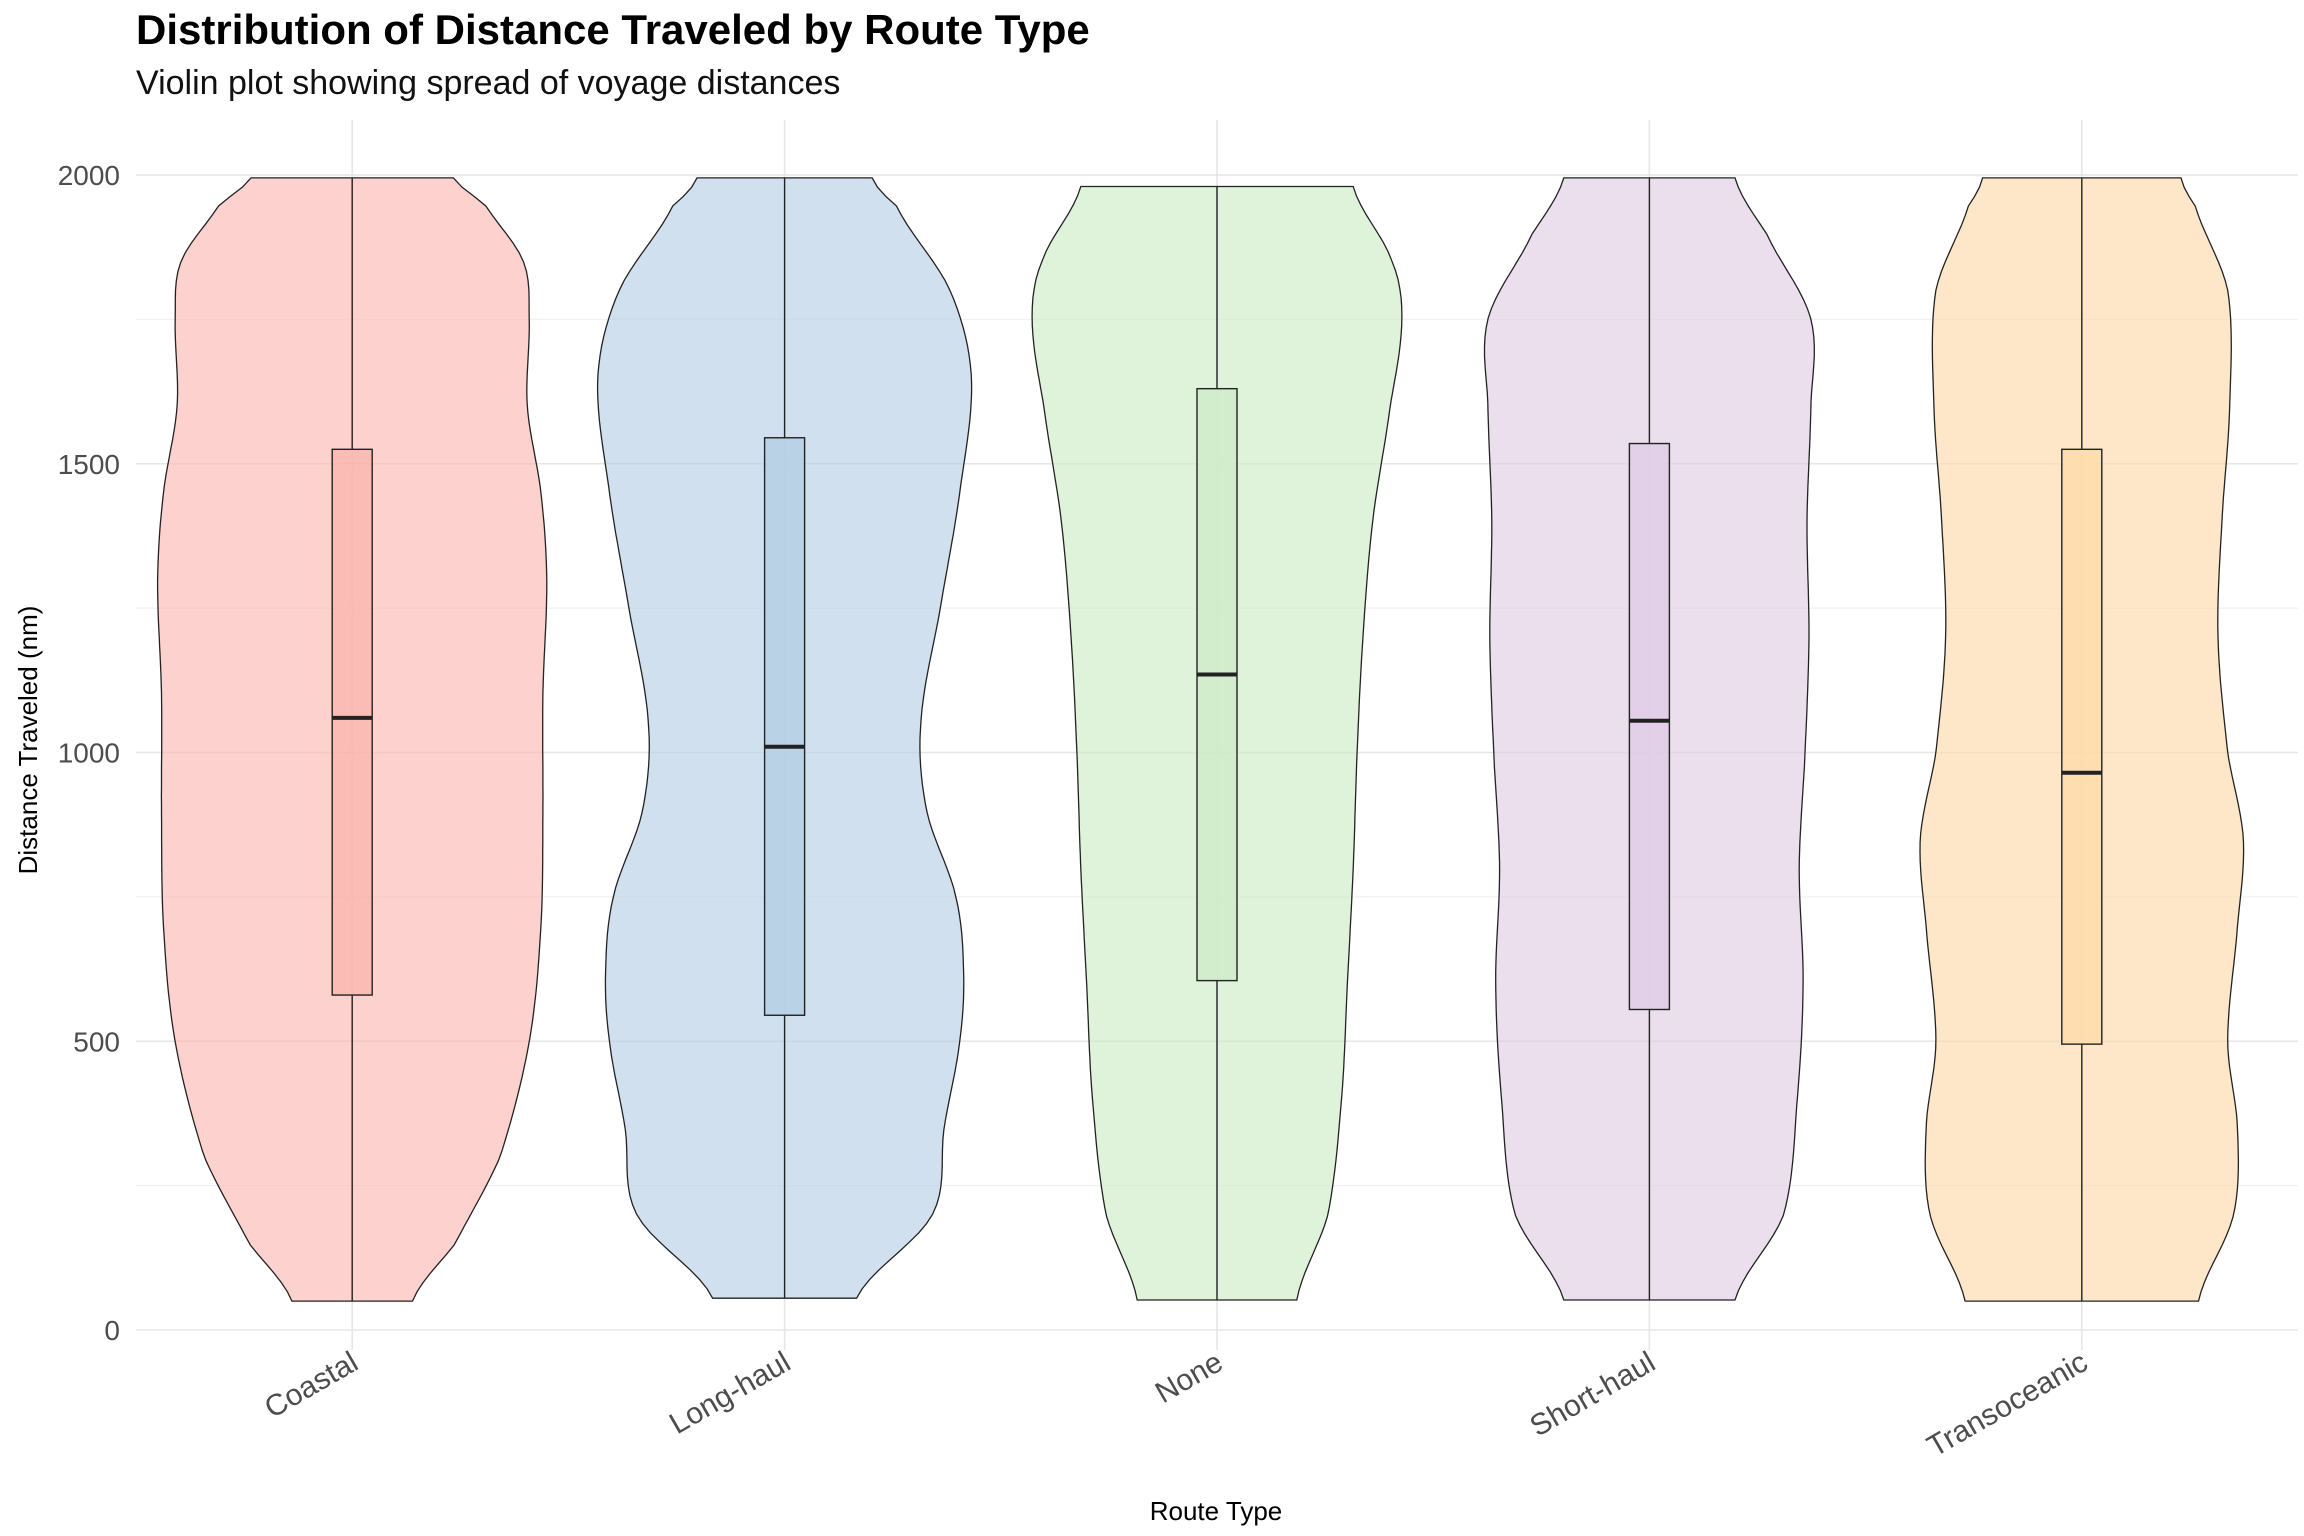 The width and height of the screenshot is (2304, 1536). I want to click on y-tick-label: 0, so click(112, 1330).